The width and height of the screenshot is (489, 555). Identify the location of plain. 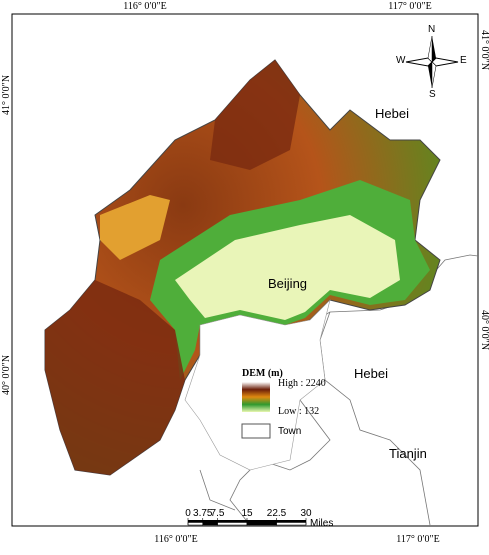
(287, 267).